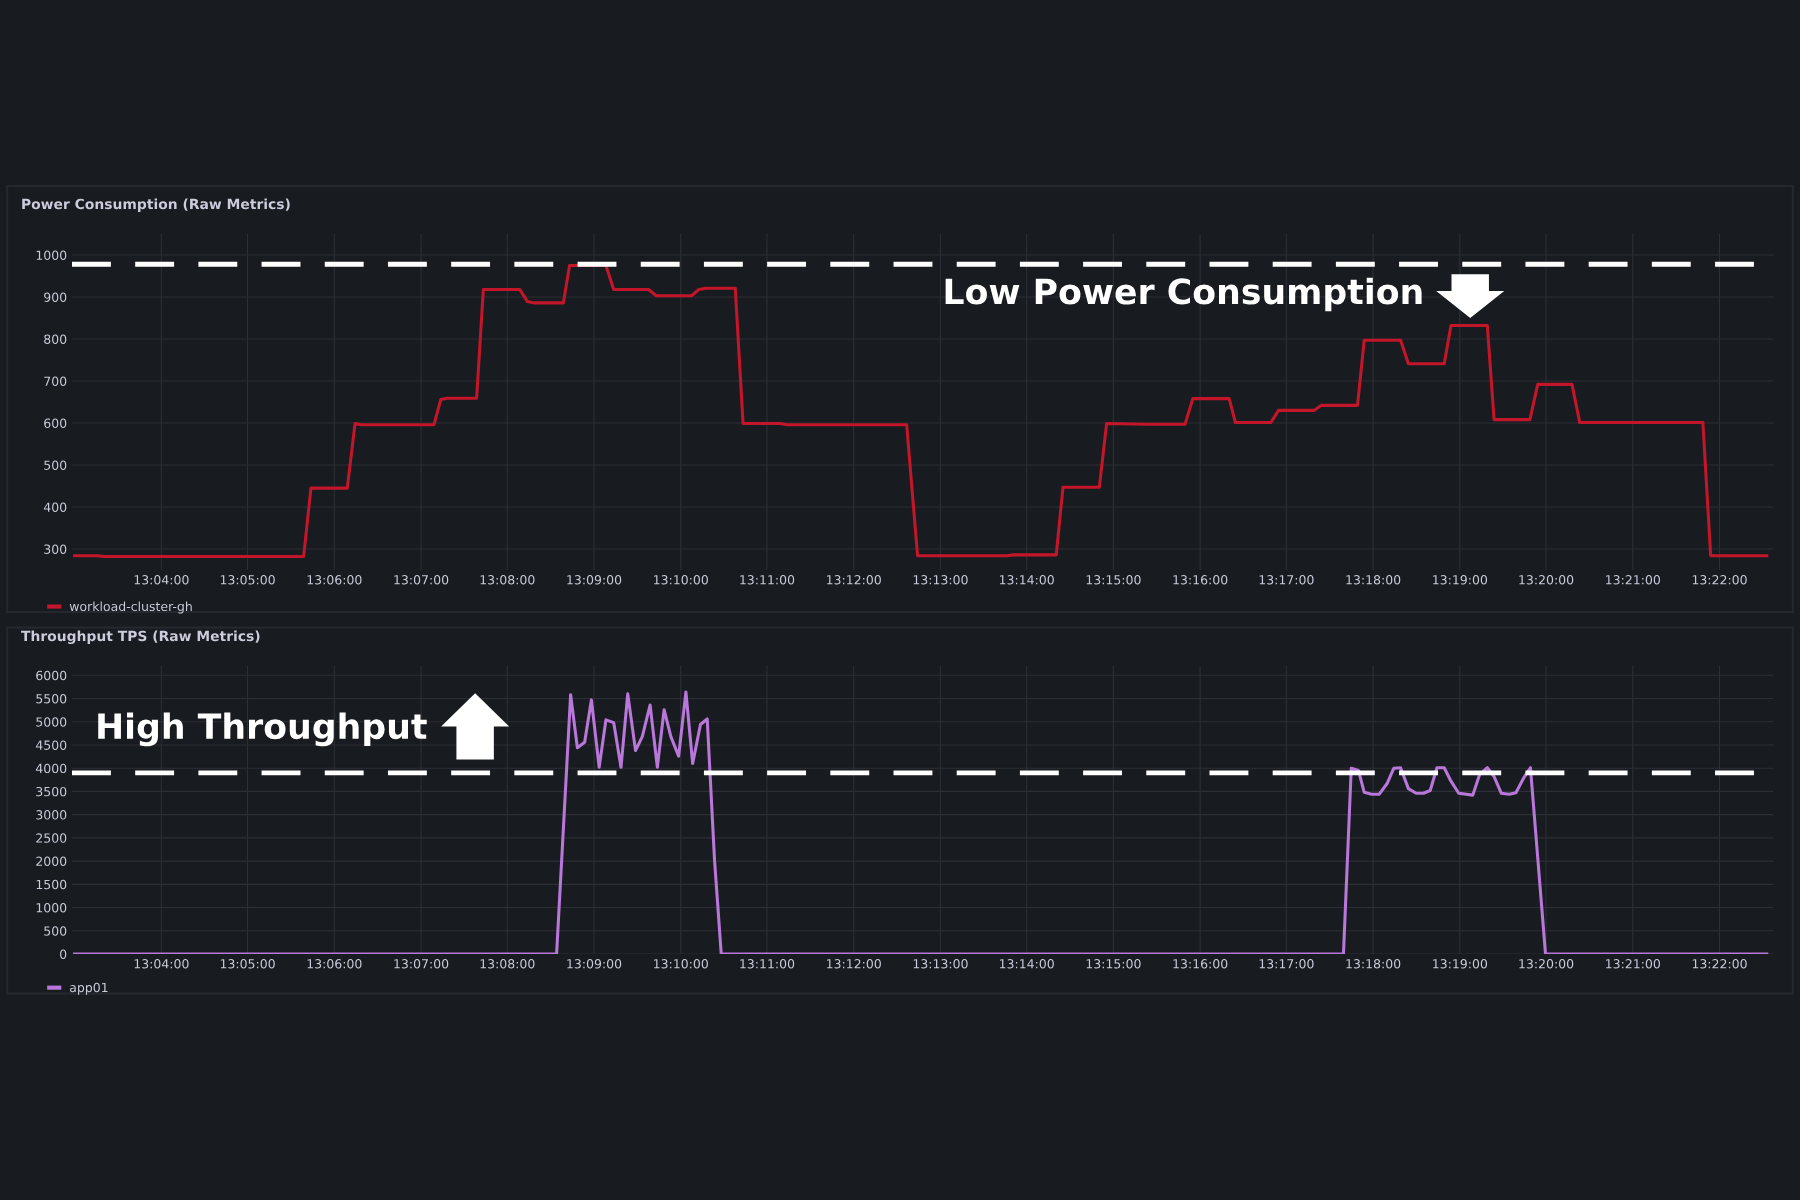 The image size is (1800, 1200). I want to click on y-tick-label: 800, so click(55, 339).